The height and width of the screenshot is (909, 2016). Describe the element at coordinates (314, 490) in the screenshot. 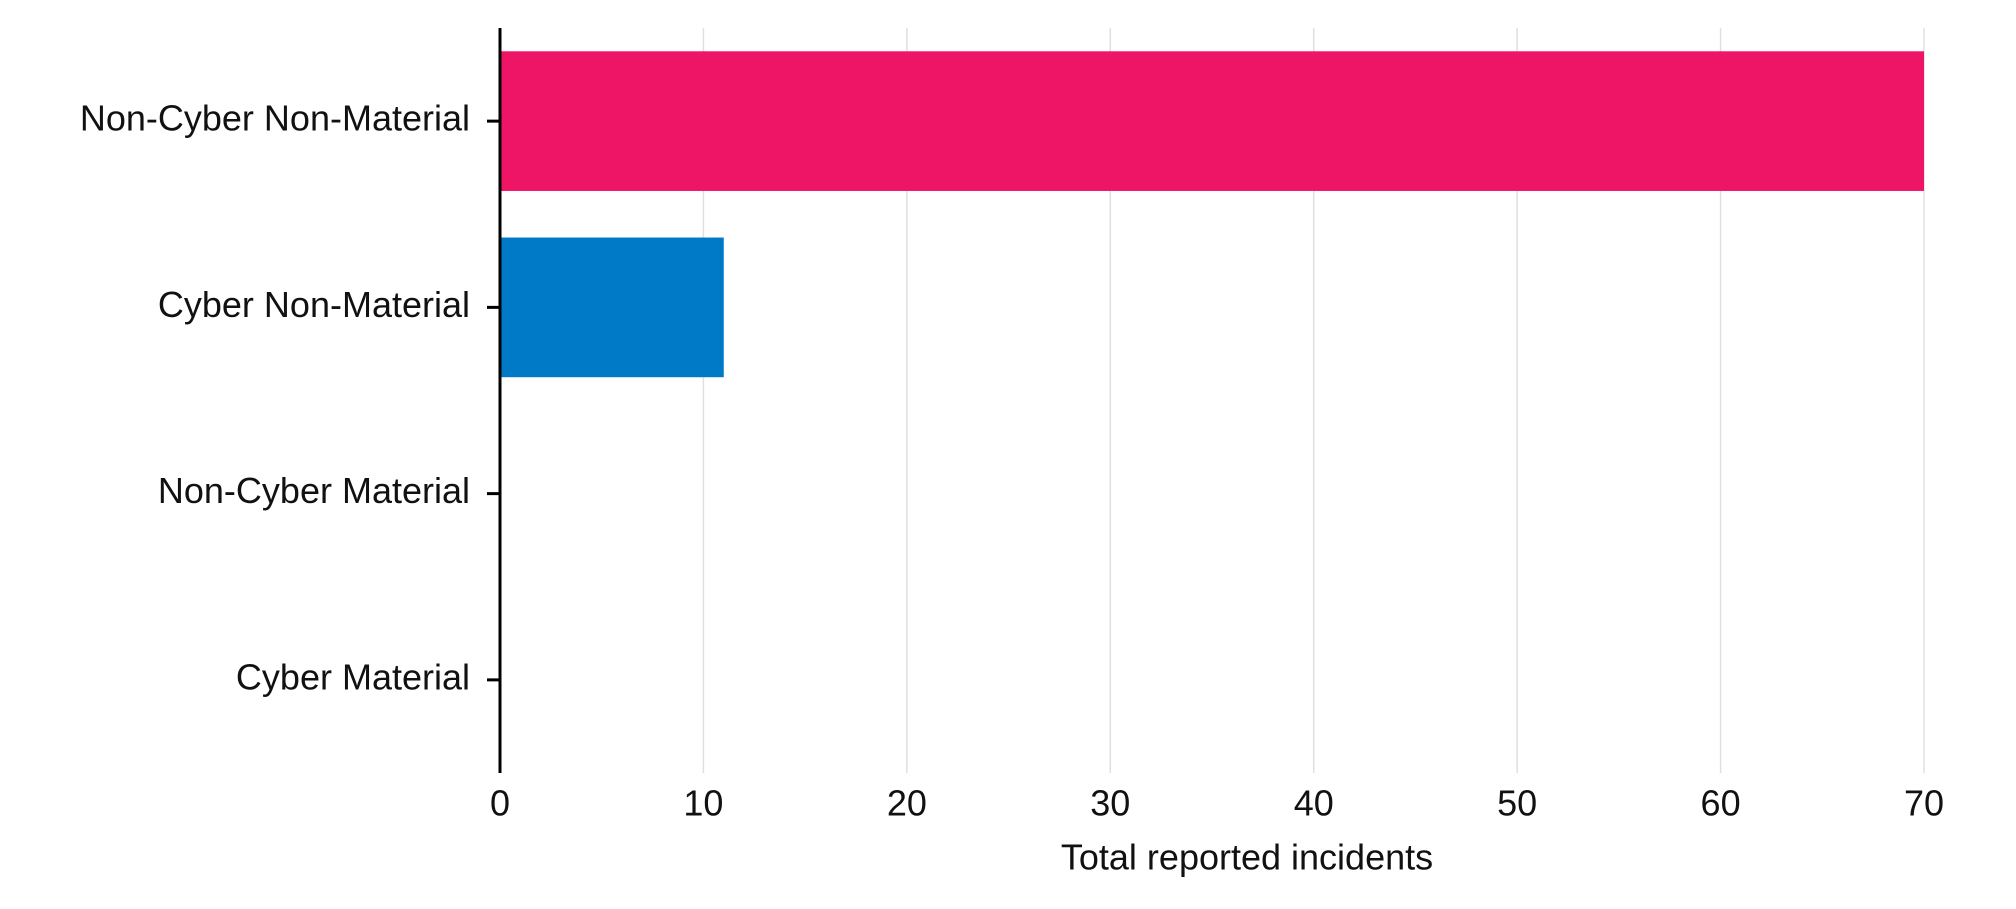

I see `y-tick-label: Non-Cyber Material` at that location.